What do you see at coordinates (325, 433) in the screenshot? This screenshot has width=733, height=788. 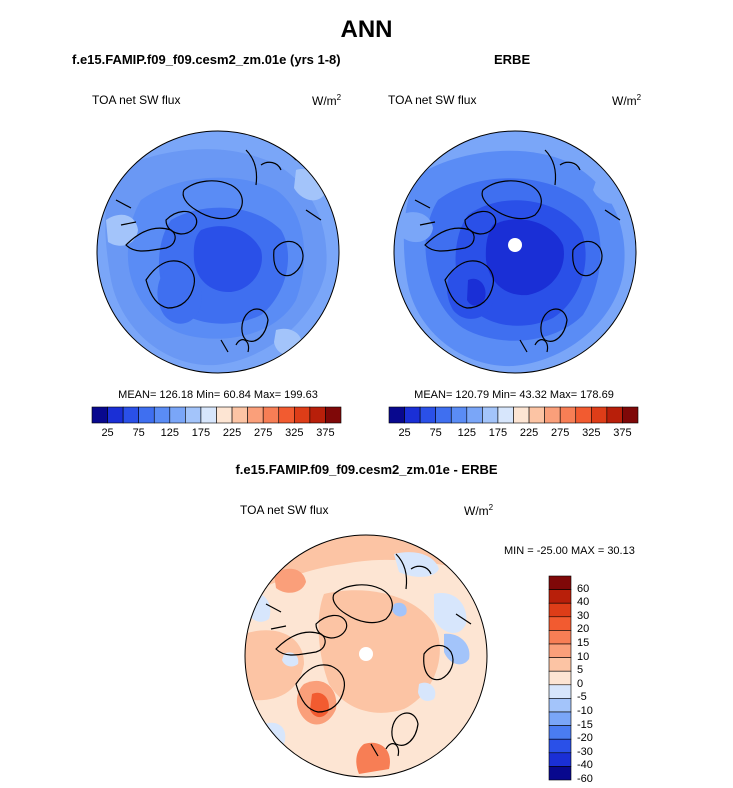 I see `model-colorbar-tick-label: 375` at bounding box center [325, 433].